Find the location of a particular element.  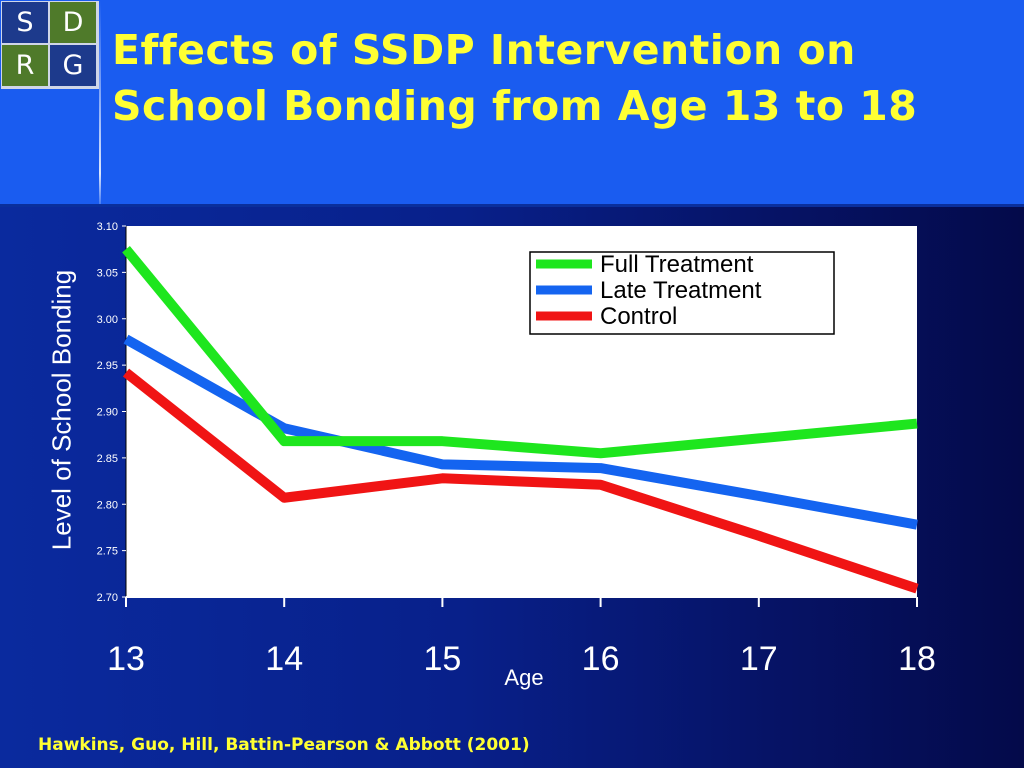

x-tick-label: 14 is located at coordinates (284, 659).